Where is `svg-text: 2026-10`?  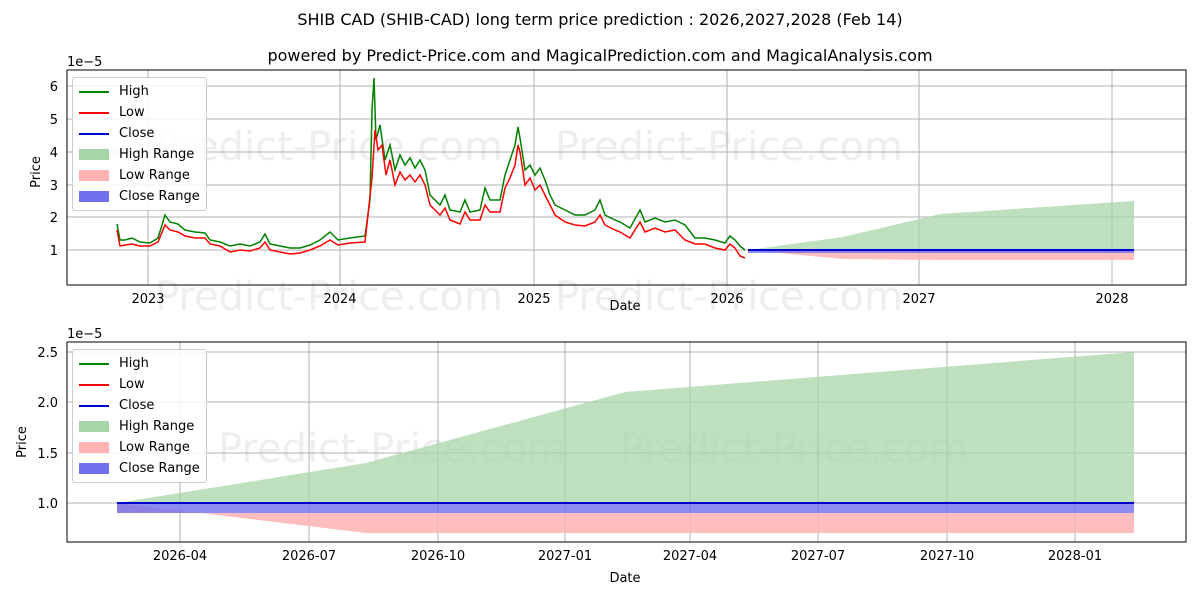 svg-text: 2026-10 is located at coordinates (438, 556).